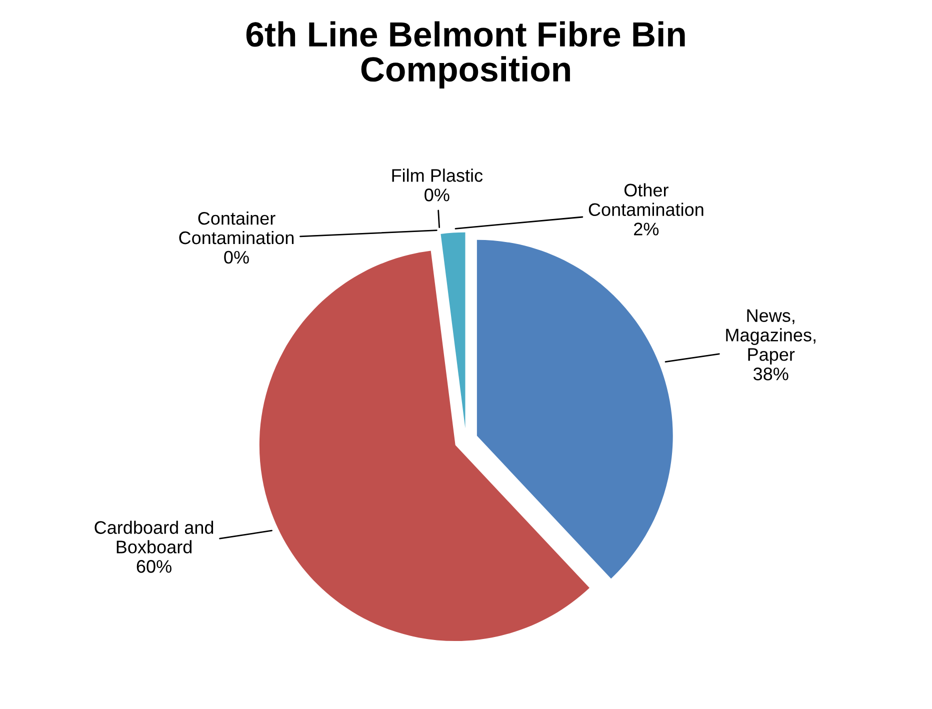 This screenshot has width=932, height=709. I want to click on slice-label: News, Magazines, Paper, so click(771, 336).